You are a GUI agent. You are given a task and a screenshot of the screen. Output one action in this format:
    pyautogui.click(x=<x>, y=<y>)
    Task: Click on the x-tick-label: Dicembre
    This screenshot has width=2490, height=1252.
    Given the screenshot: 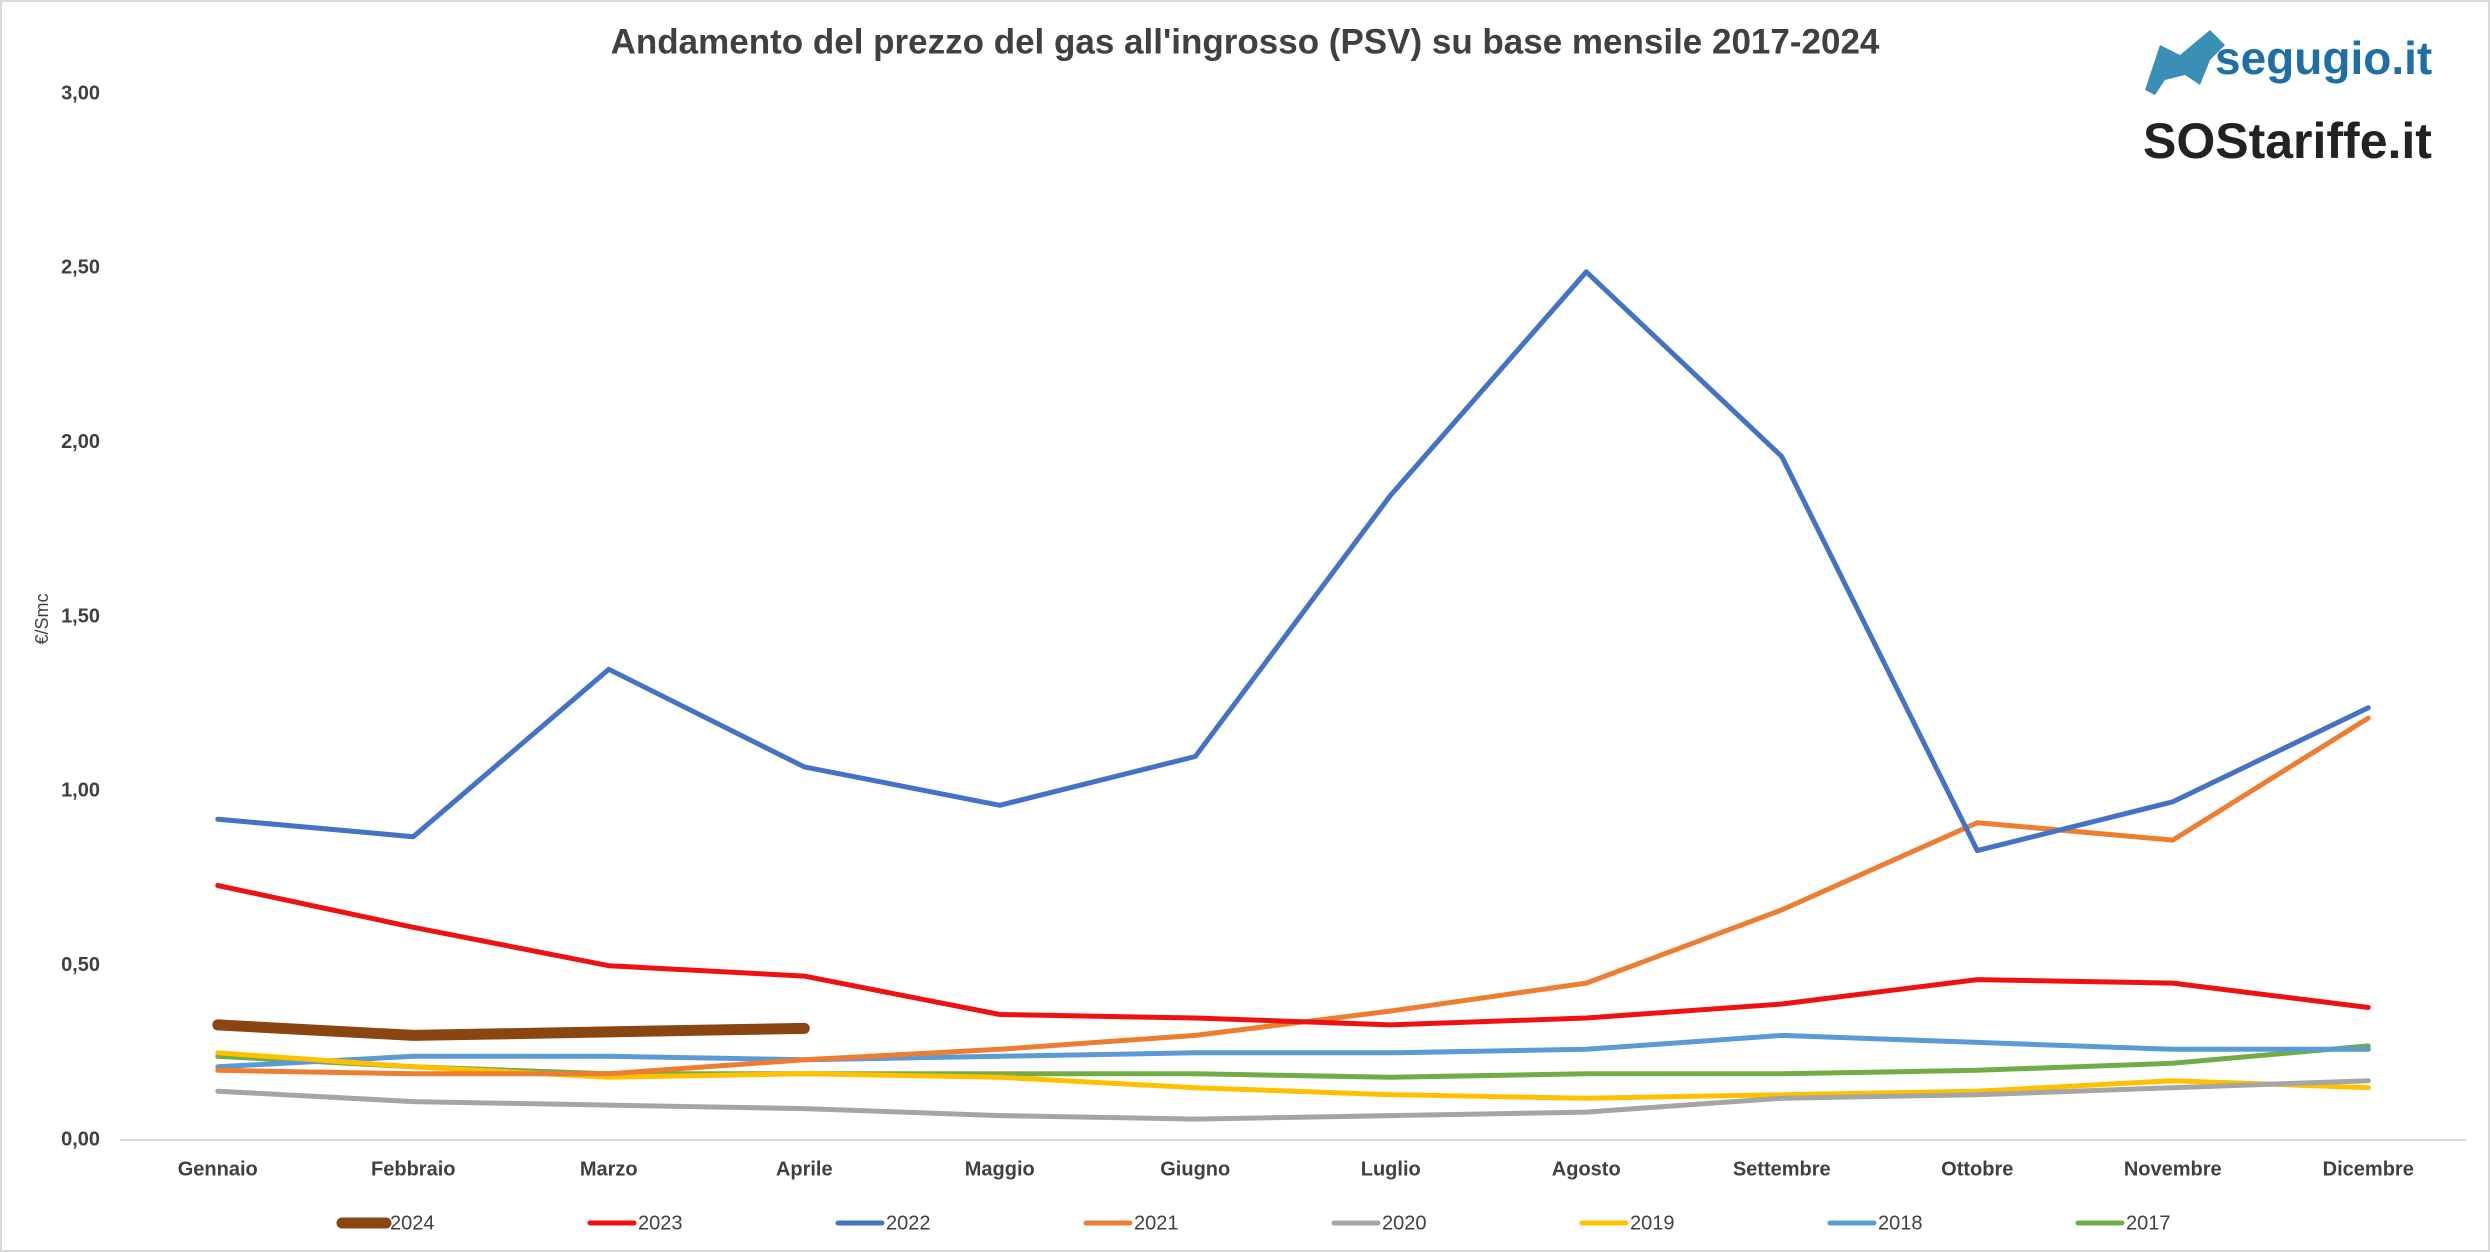 What is the action you would take?
    pyautogui.click(x=2368, y=1169)
    